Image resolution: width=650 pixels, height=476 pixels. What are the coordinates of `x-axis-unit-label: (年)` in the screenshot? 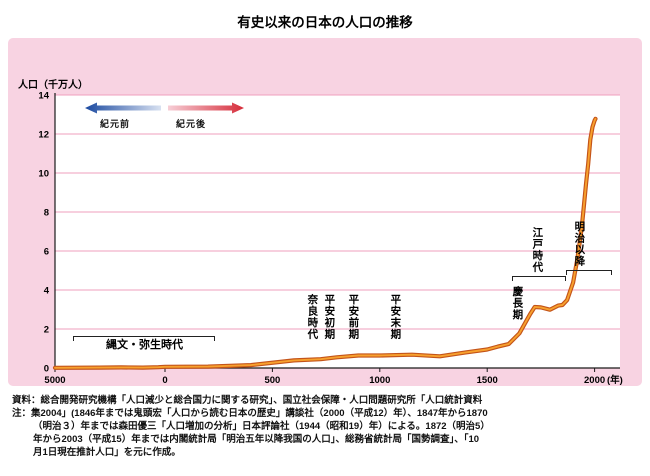 It's located at (615, 380).